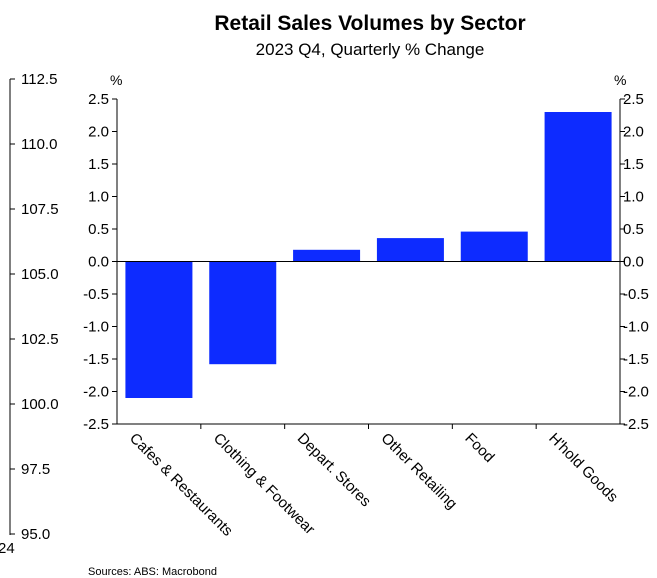 The height and width of the screenshot is (578, 657). Describe the element at coordinates (636, 294) in the screenshot. I see `right-y-tick-label: -0.5` at that location.